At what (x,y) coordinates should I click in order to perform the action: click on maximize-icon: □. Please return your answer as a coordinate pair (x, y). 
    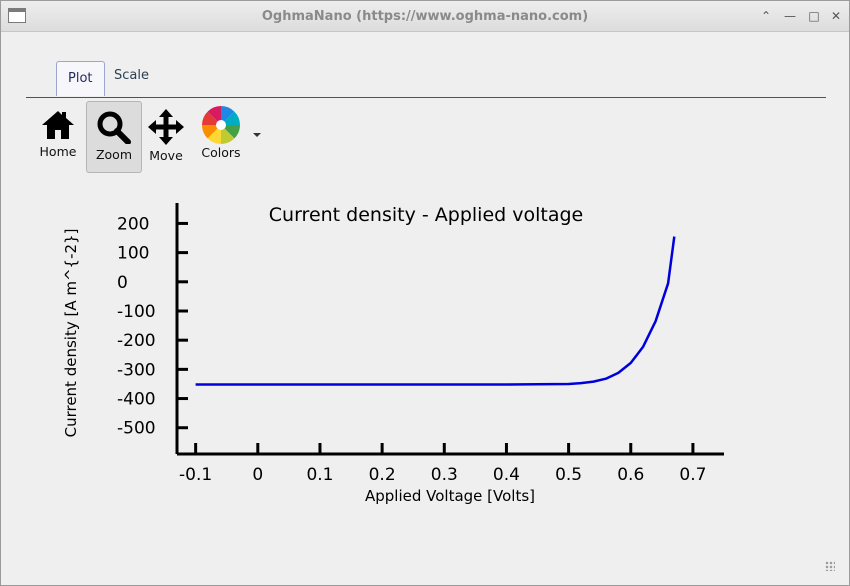
    Looking at the image, I should click on (814, 16).